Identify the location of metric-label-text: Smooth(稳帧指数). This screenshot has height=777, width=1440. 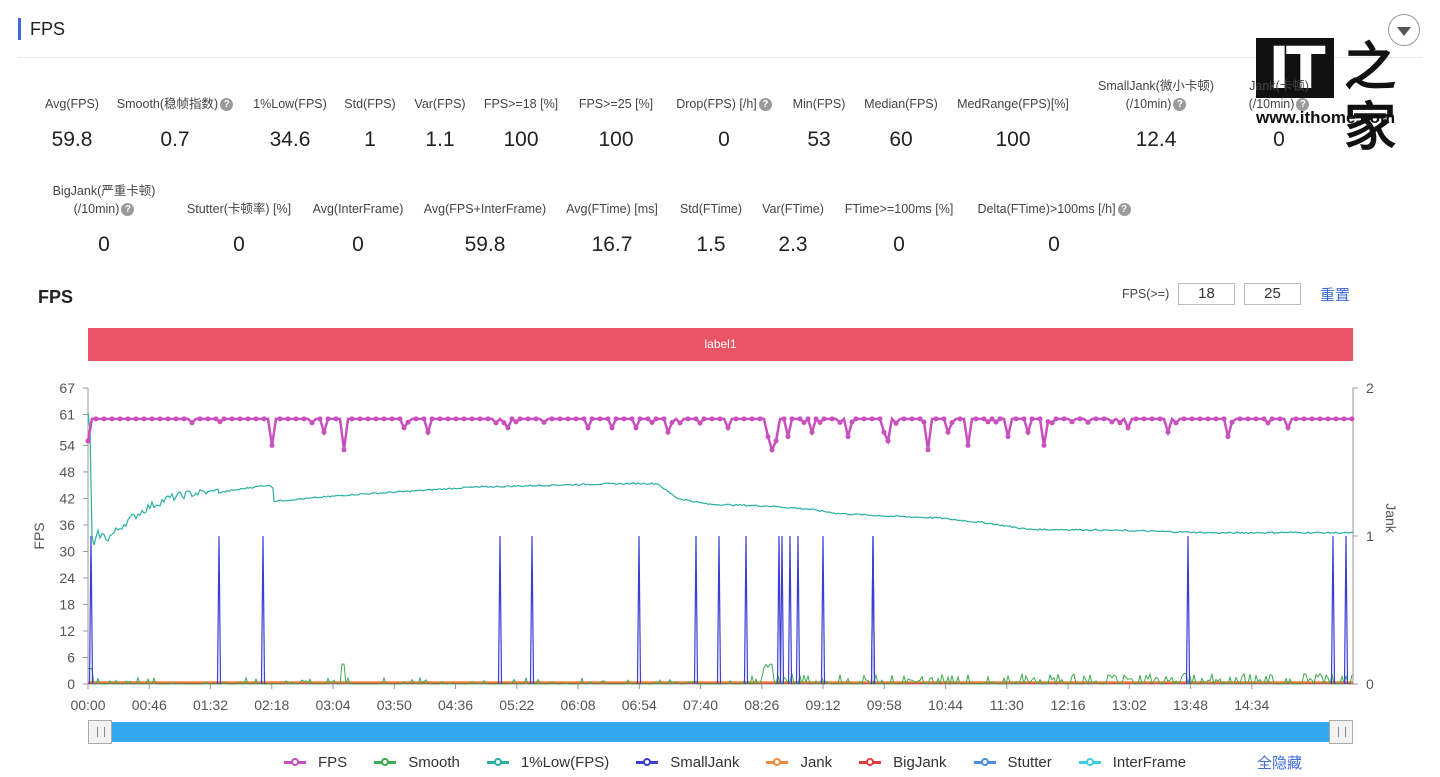
(167, 104).